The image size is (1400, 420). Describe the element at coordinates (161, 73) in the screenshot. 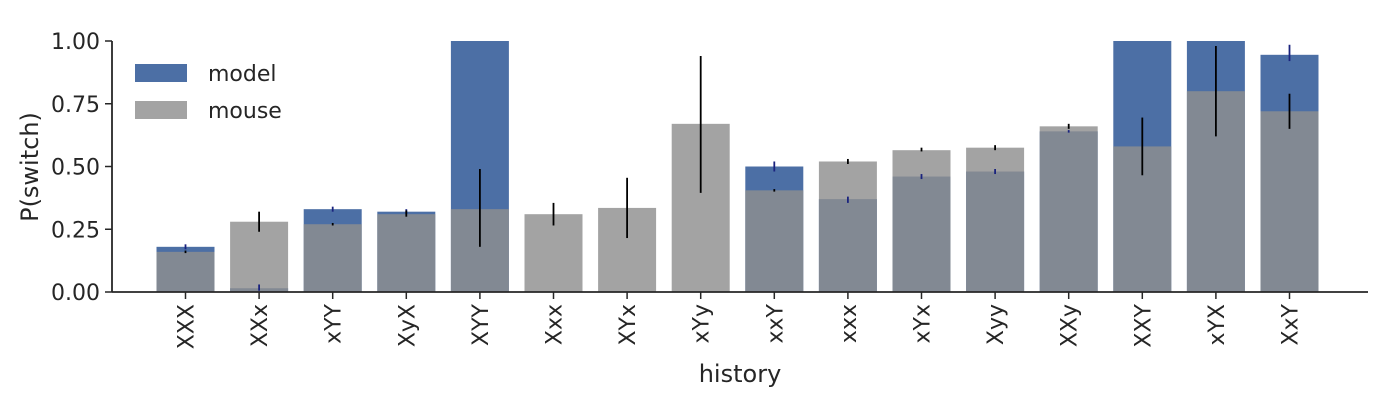

I see `legend-swatch-model` at that location.